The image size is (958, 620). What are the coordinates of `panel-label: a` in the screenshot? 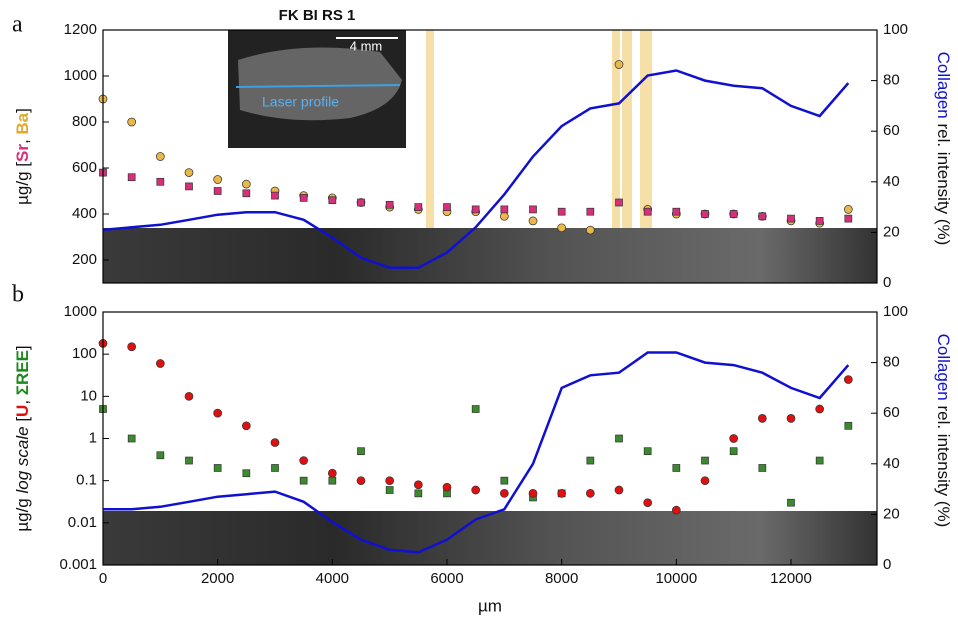 It's located at (17, 25).